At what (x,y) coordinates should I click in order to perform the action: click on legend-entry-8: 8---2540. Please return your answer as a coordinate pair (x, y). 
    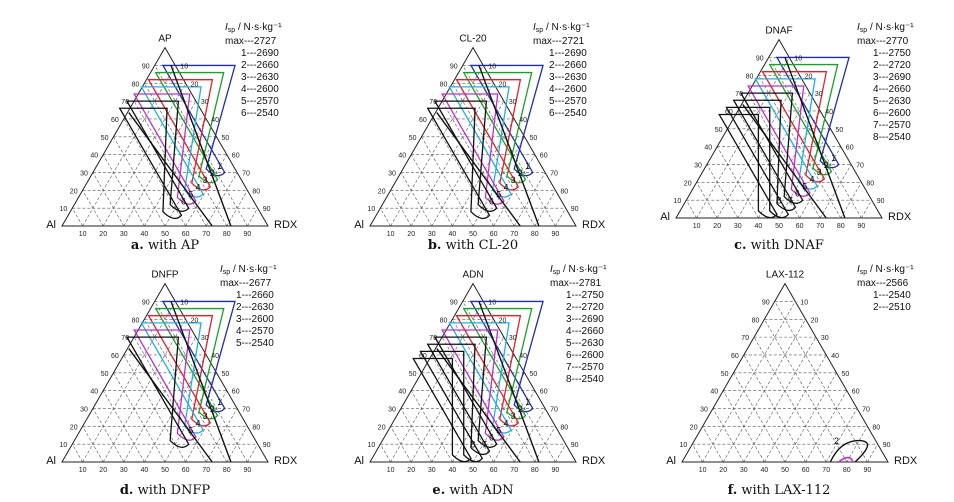
    Looking at the image, I should click on (892, 137).